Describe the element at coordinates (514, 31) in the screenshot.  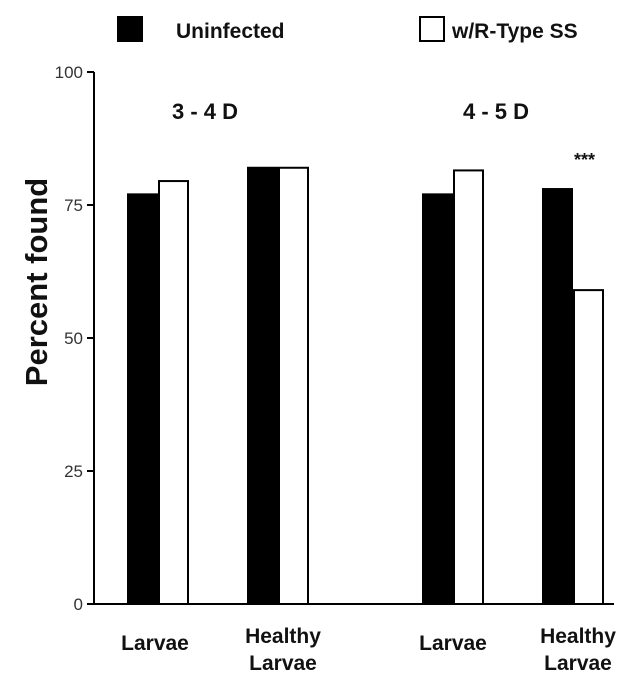
I see `legend-label: w/R-Type SS` at that location.